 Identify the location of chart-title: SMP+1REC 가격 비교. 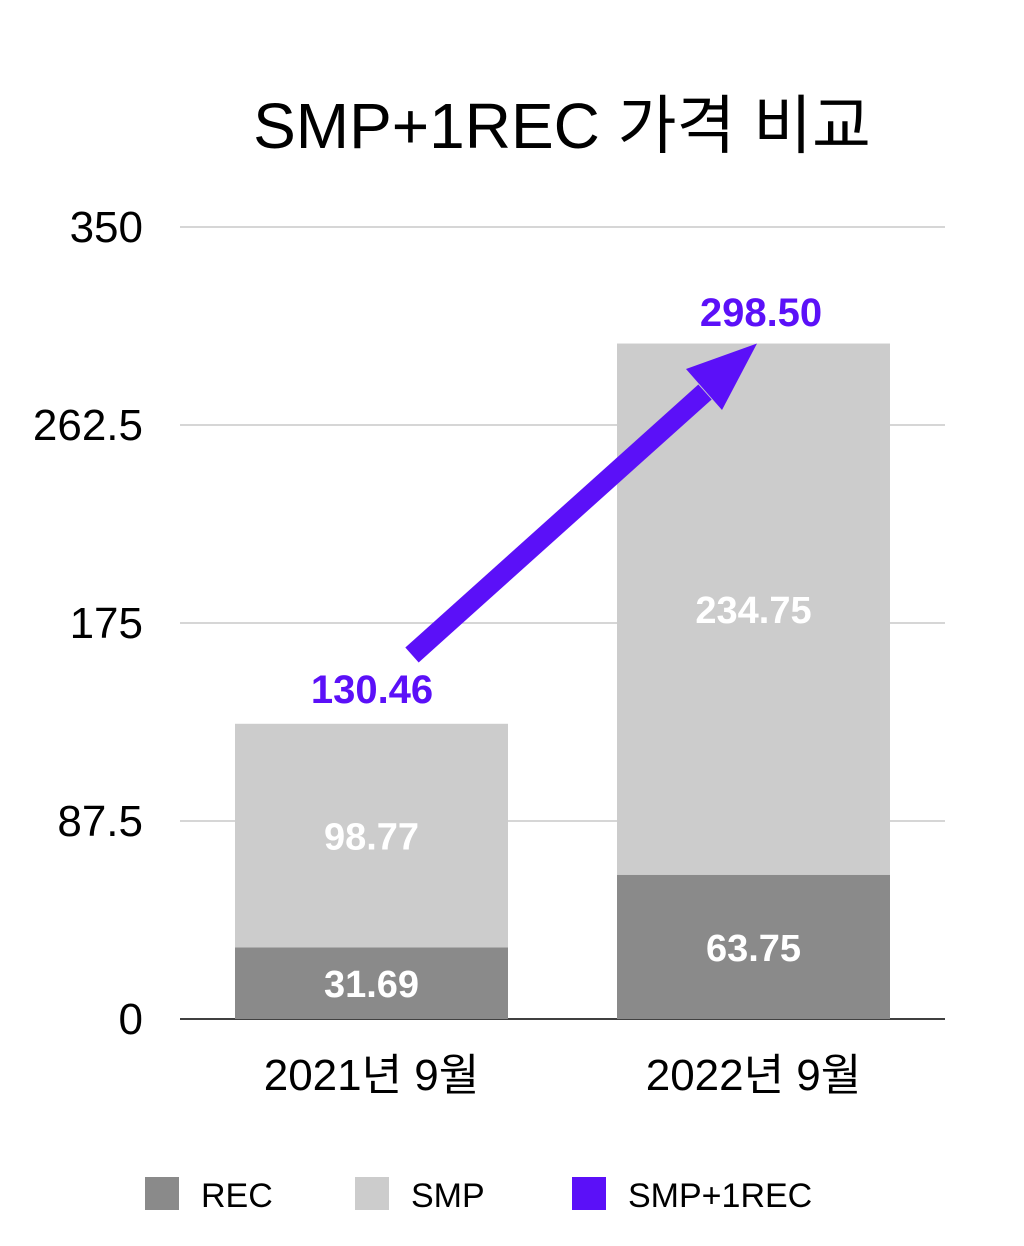
(562, 126).